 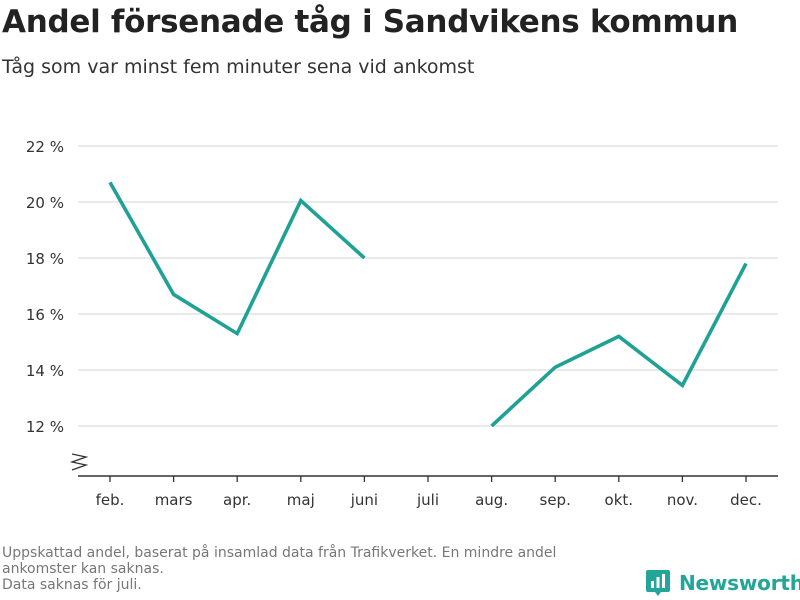 I want to click on x-tick-label: juni, so click(x=364, y=500).